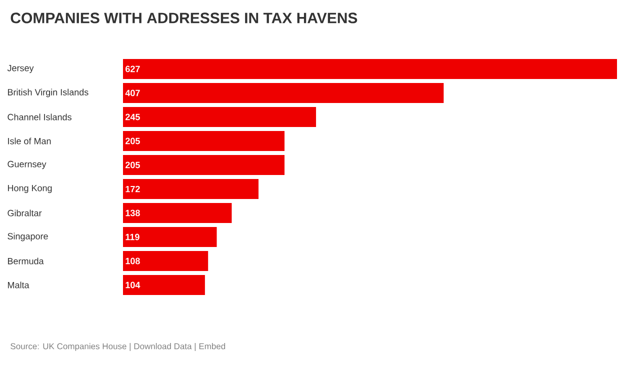 The height and width of the screenshot is (375, 632). I want to click on y-tick-label: Malta, so click(19, 285).